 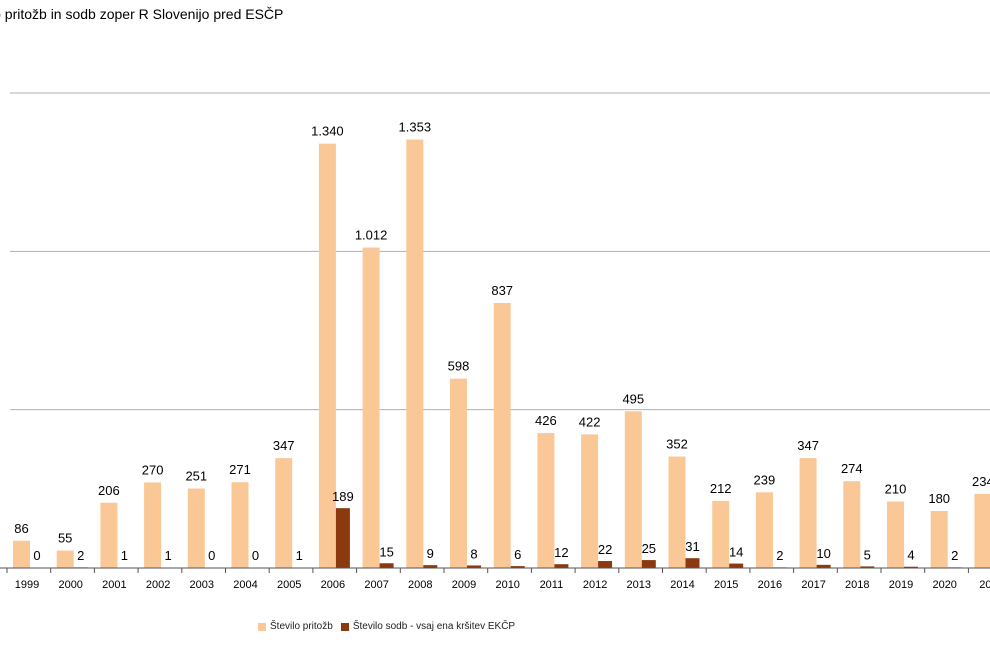 I want to click on data-label-complaints: 837, so click(x=502, y=290).